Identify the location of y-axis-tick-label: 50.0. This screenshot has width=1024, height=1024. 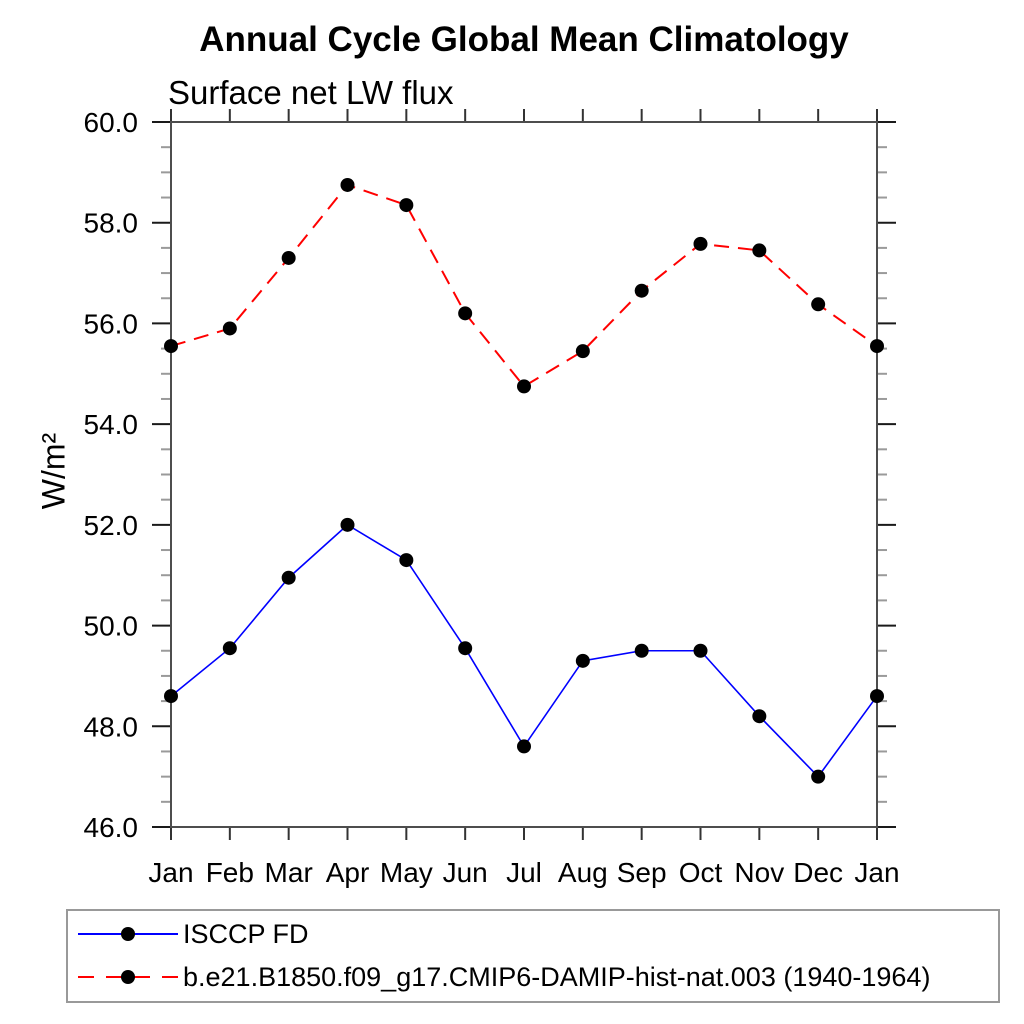
(111, 626).